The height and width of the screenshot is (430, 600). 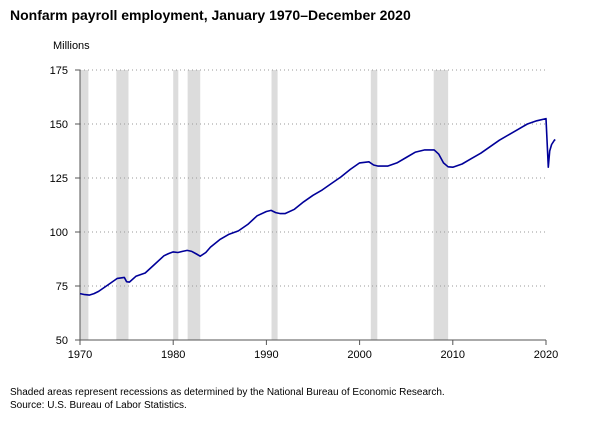 What do you see at coordinates (173, 355) in the screenshot?
I see `x-tick-label-1980: 1980` at bounding box center [173, 355].